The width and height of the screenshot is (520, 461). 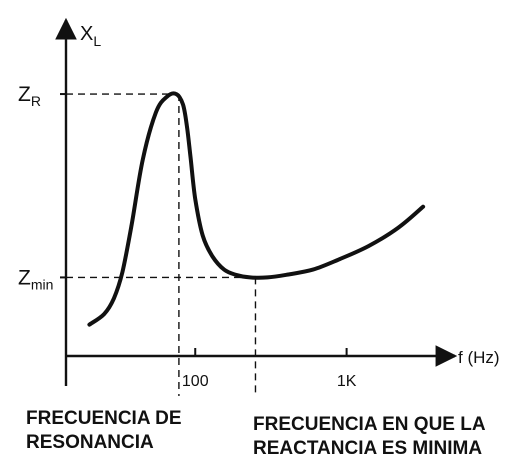 I want to click on y-axis-label-base: X, so click(x=86, y=34).